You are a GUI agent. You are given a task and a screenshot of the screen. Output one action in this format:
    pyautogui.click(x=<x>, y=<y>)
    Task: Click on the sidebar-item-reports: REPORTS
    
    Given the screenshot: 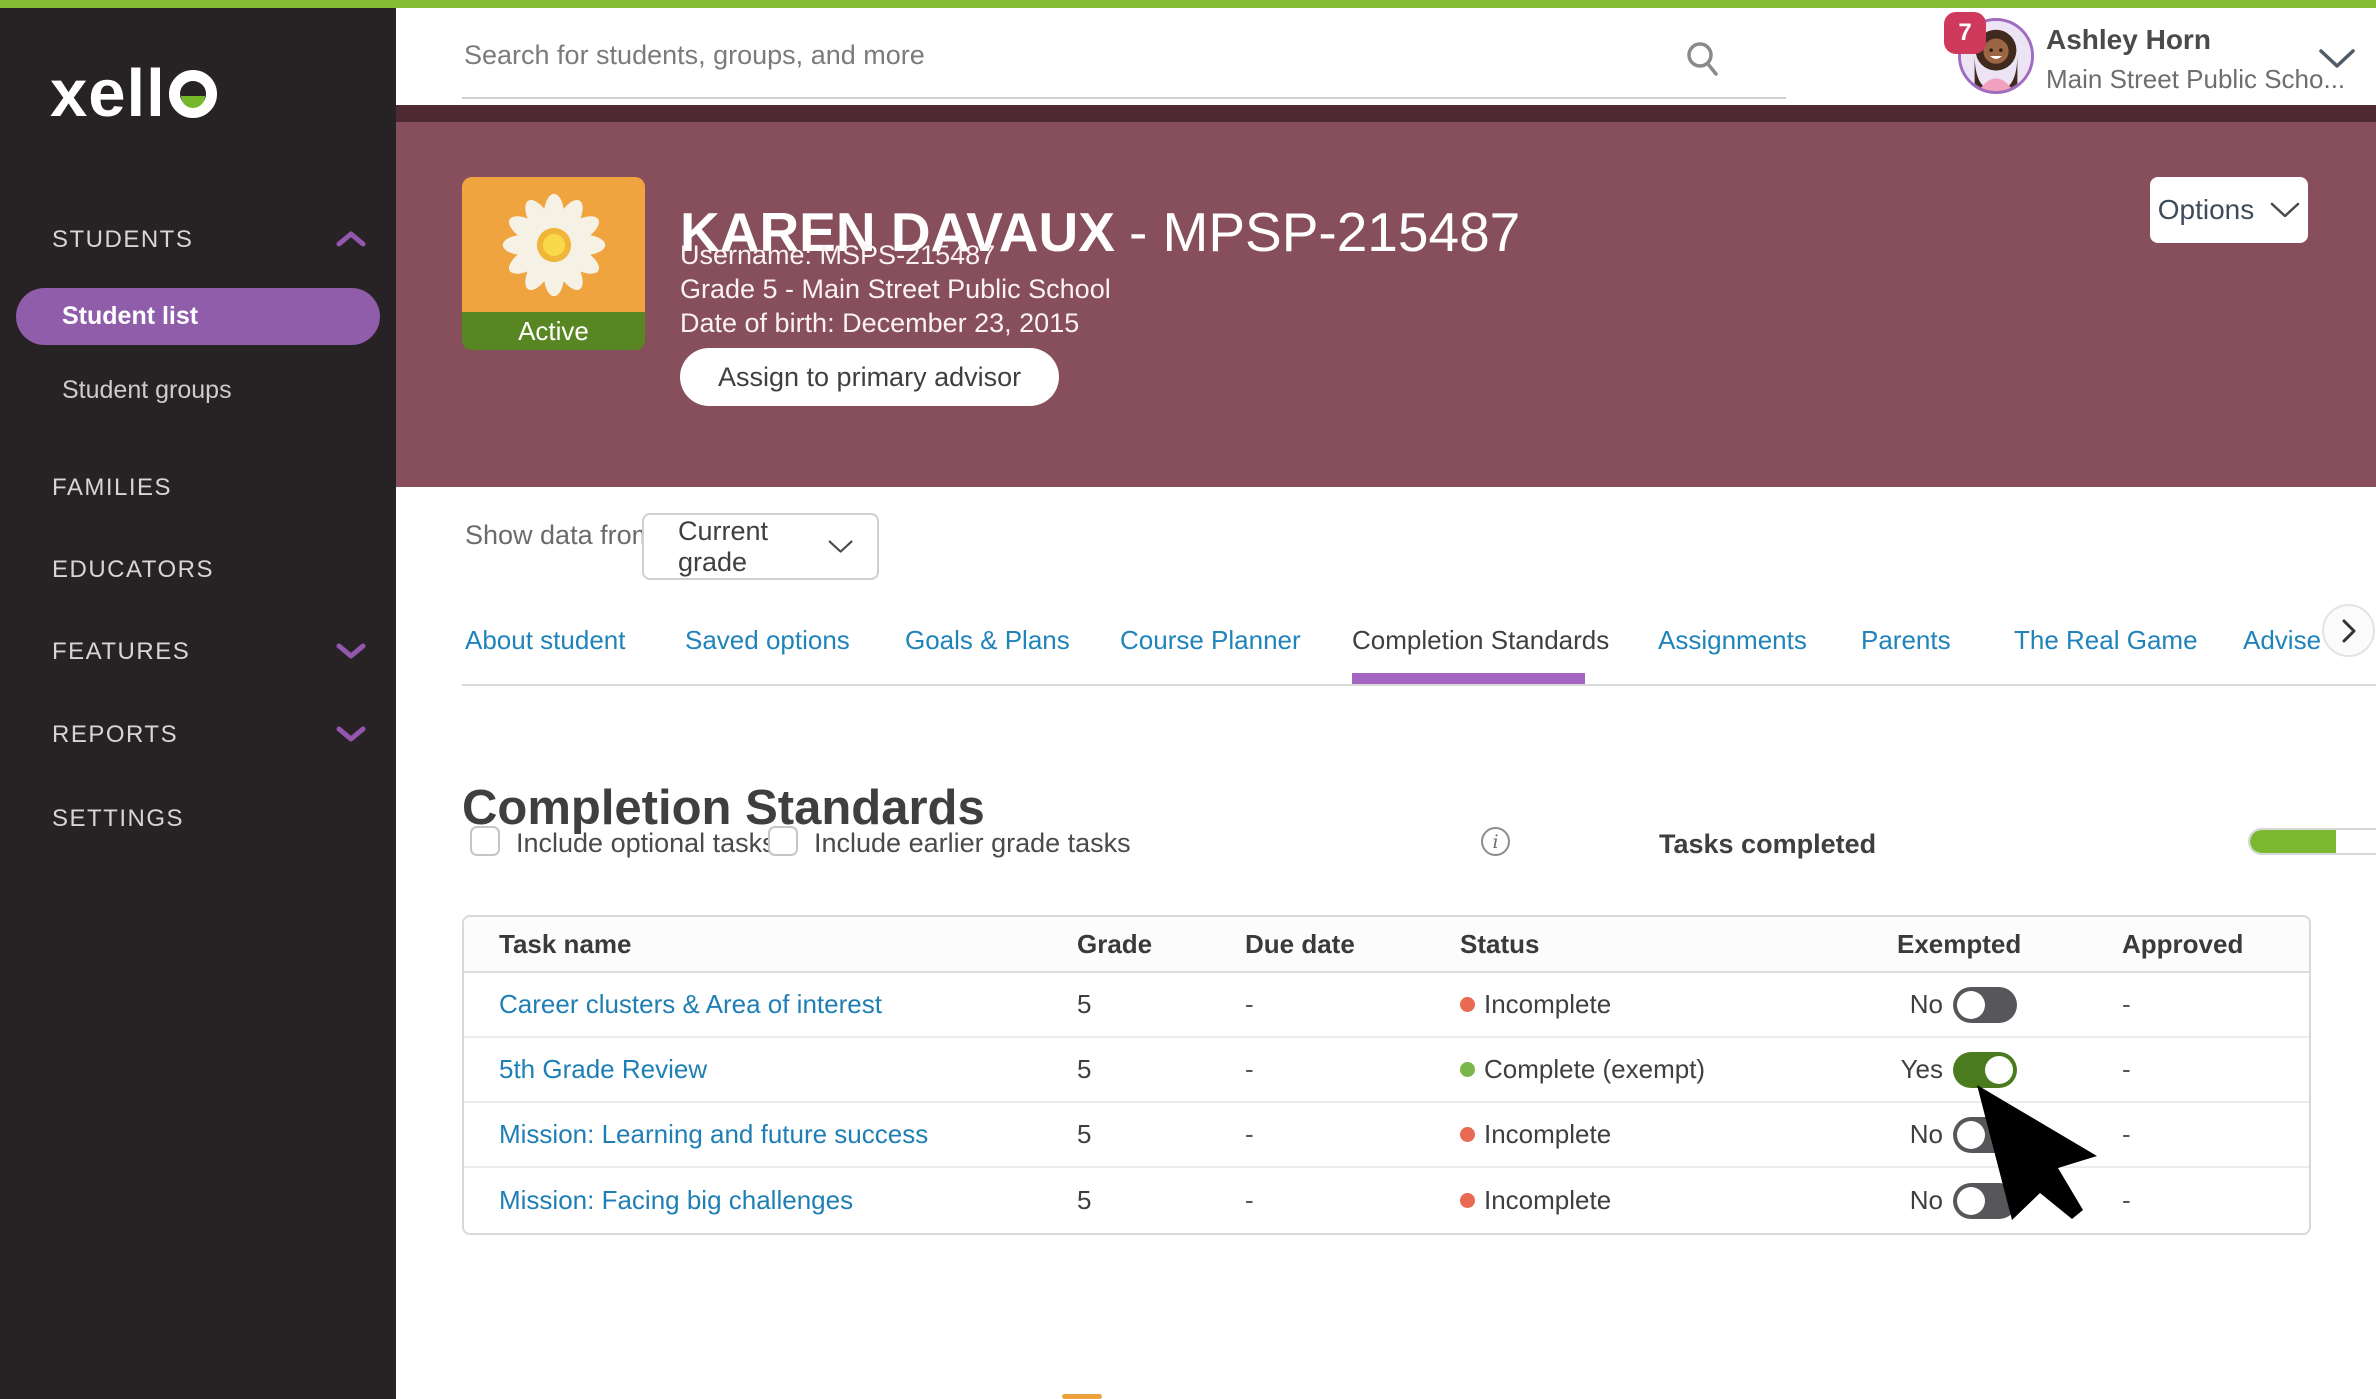 What is the action you would take?
    pyautogui.click(x=115, y=734)
    